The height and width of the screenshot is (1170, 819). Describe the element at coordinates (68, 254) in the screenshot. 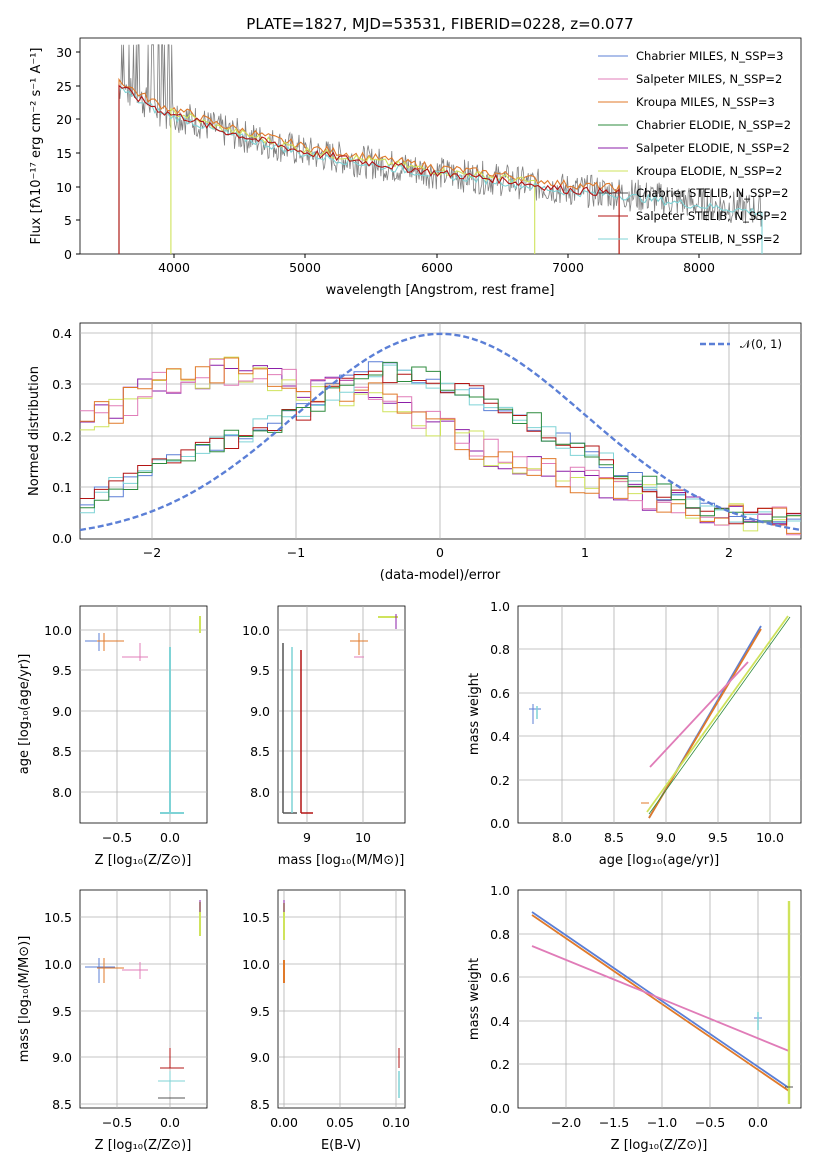

I see `spectrum-y-tick: 0` at that location.